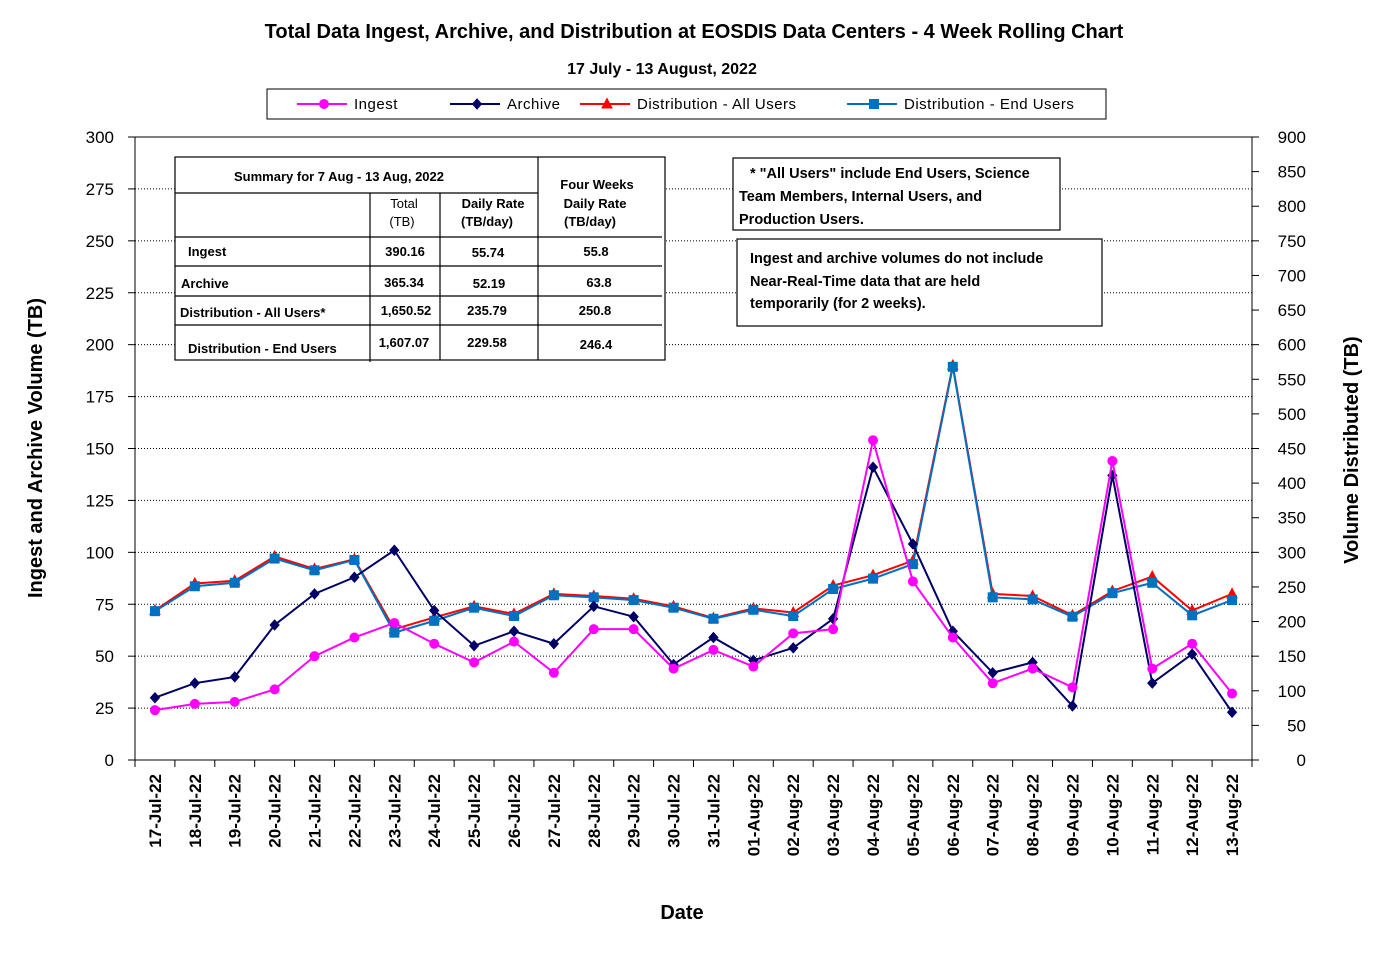  Describe the element at coordinates (717, 104) in the screenshot. I see `legend-label: Distribution - All Users` at that location.